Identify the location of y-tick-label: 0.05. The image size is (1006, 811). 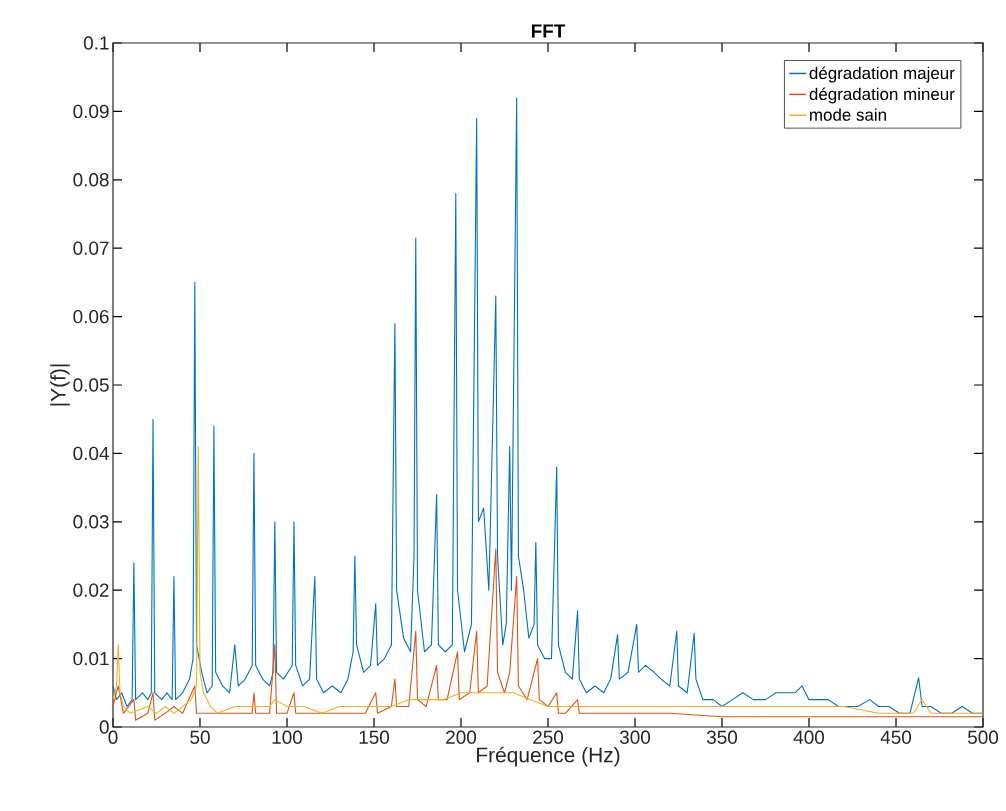
(91, 385).